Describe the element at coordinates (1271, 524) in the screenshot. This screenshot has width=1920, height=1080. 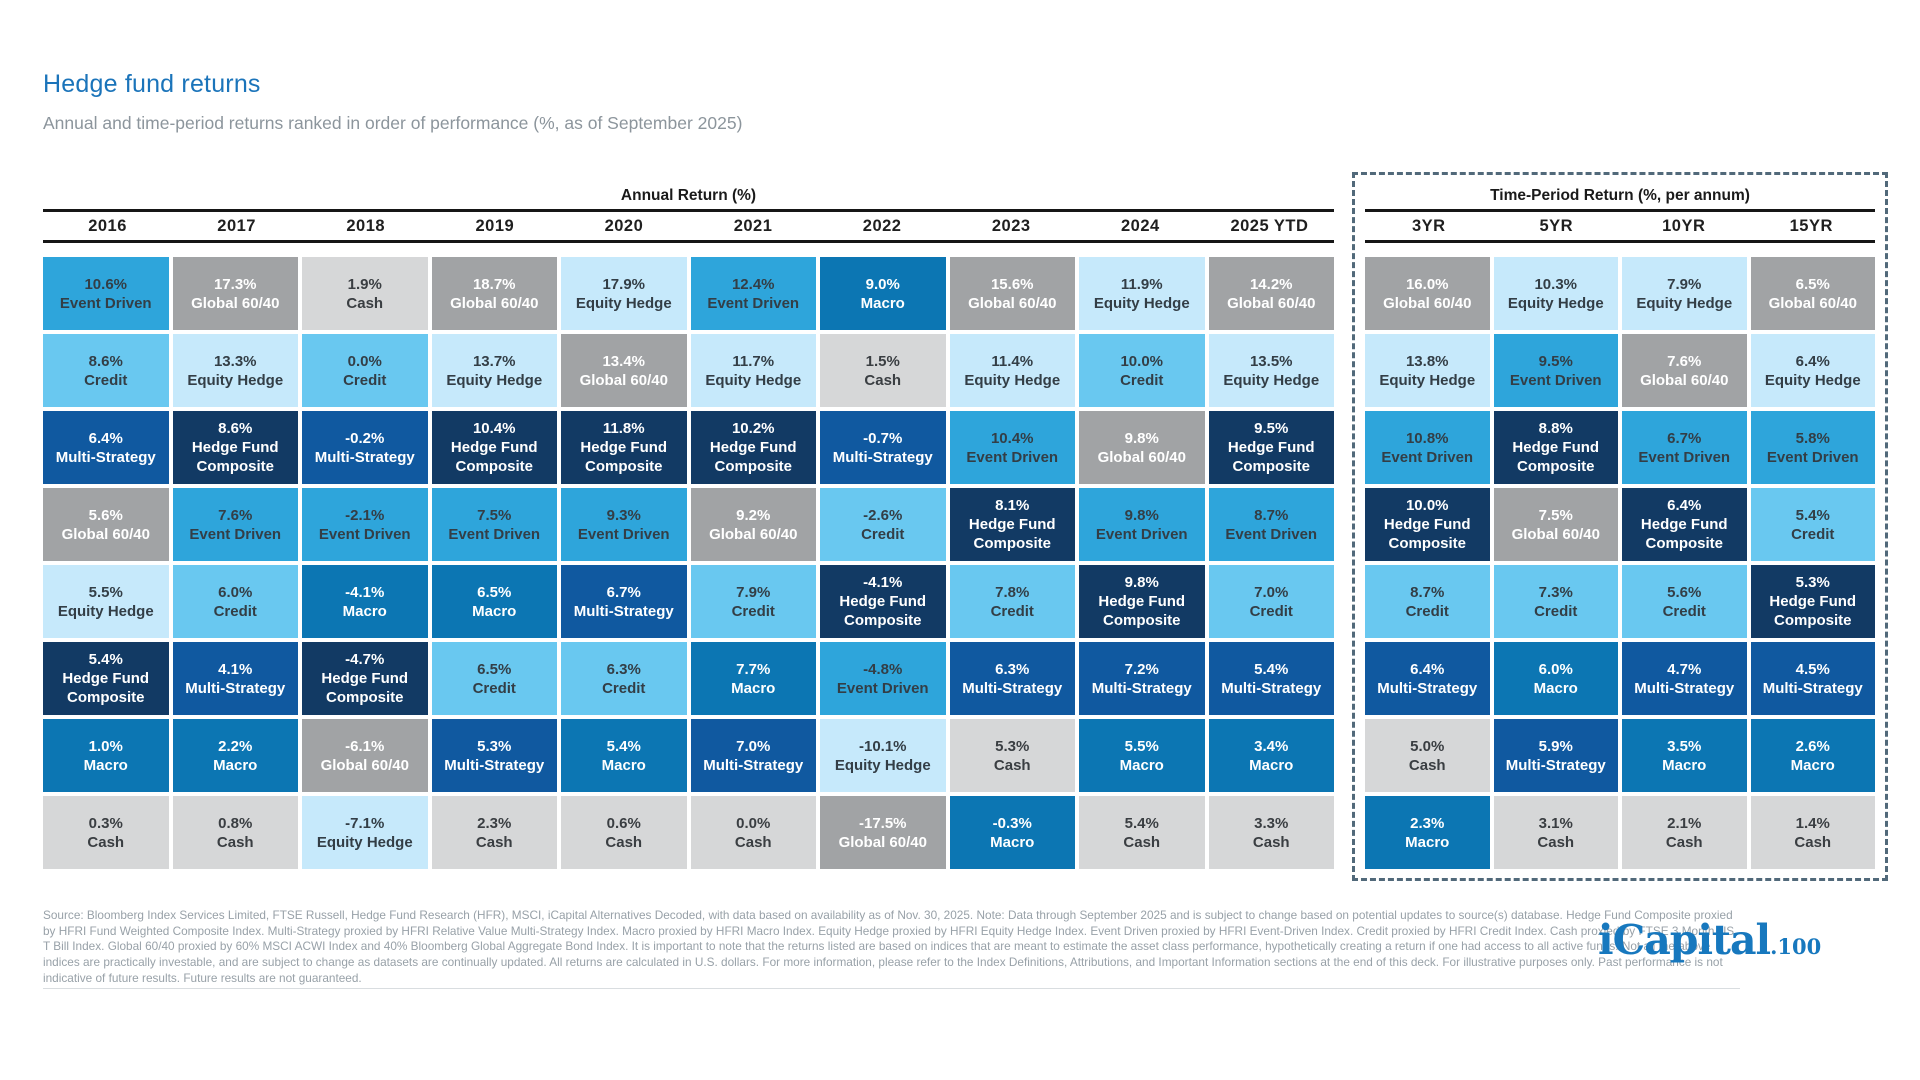
I see `return-cell: 8.7% Event Driven` at that location.